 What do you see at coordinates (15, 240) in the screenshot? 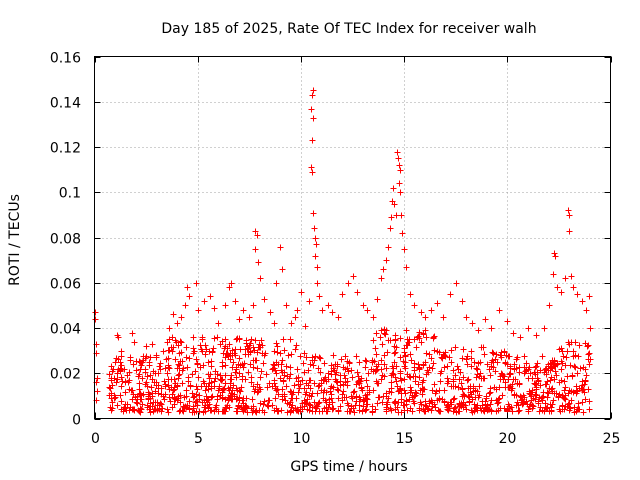
I see `y-axis-label: ROTI / TECUs` at bounding box center [15, 240].